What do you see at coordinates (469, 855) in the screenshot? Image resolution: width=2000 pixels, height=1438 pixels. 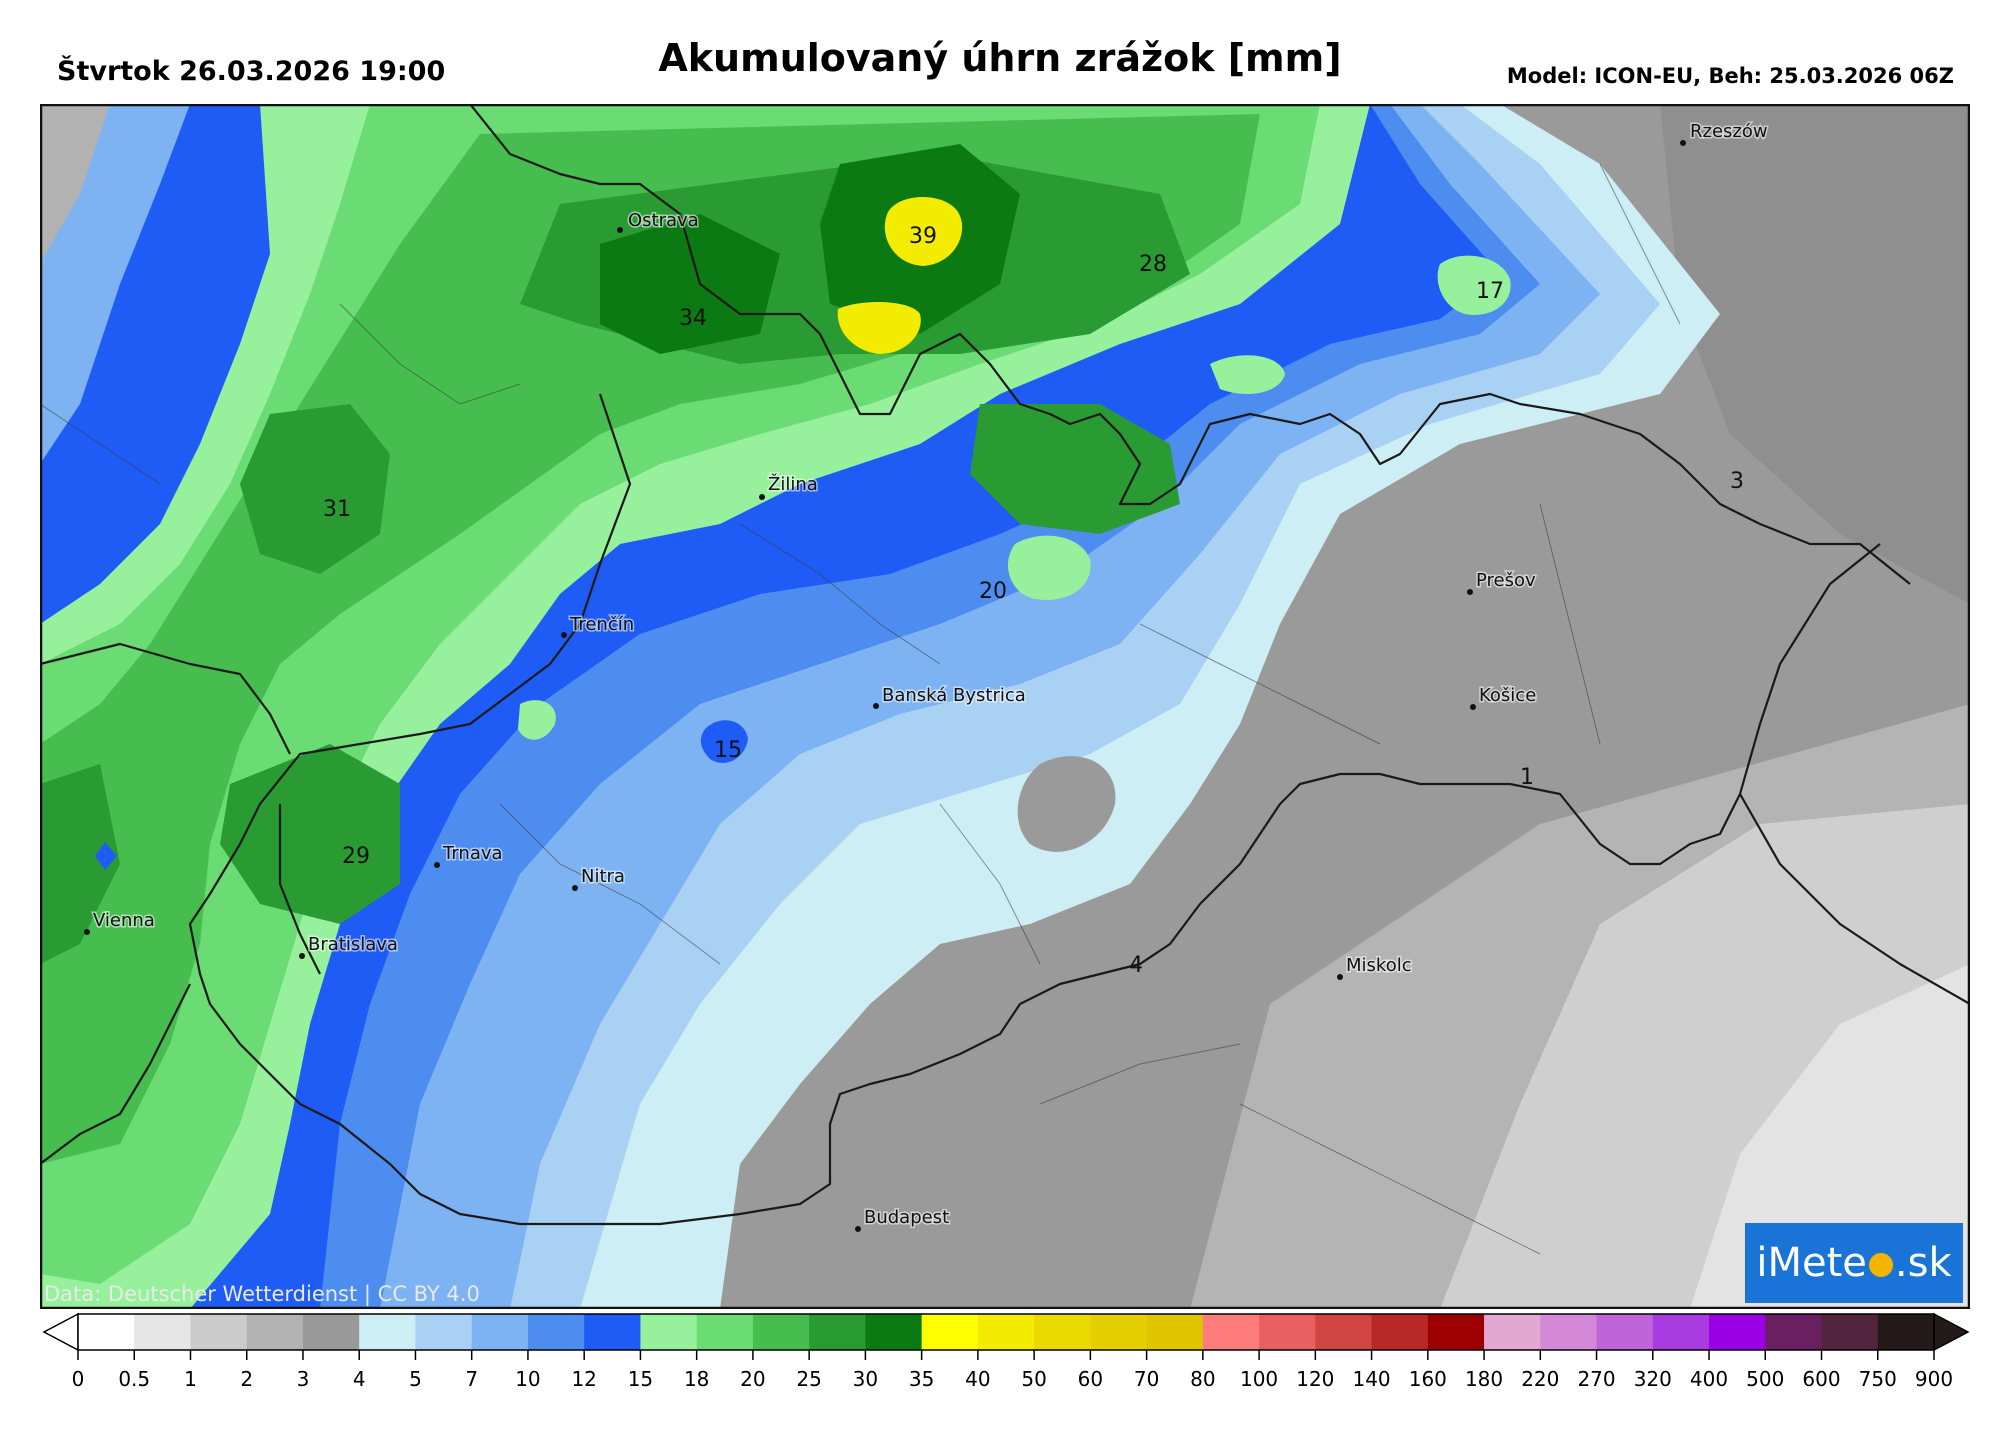 I see `city-trnava: Trnava` at bounding box center [469, 855].